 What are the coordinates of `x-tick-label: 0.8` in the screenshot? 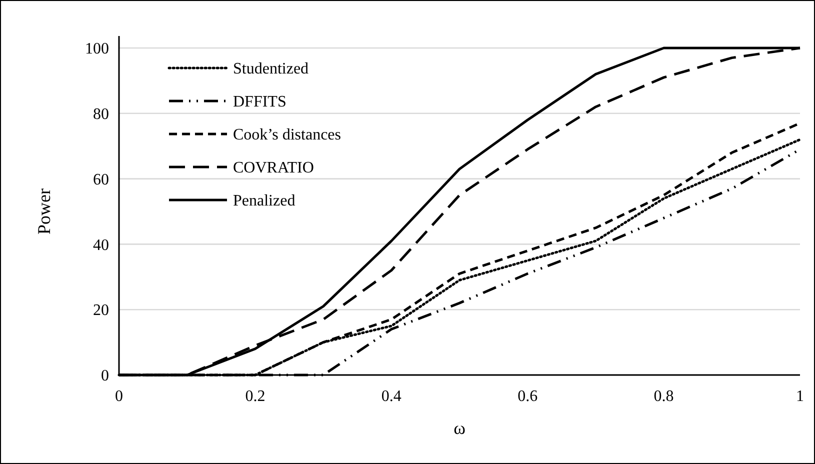 It's located at (664, 396).